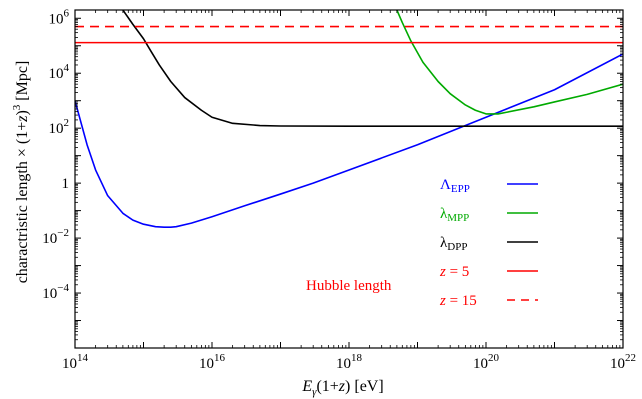  I want to click on y-tick-label: 10⁶, so click(59, 17).